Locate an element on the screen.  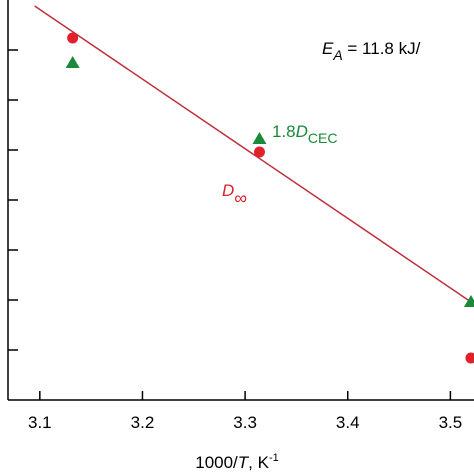
label-part: 1000/ is located at coordinates (216, 462).